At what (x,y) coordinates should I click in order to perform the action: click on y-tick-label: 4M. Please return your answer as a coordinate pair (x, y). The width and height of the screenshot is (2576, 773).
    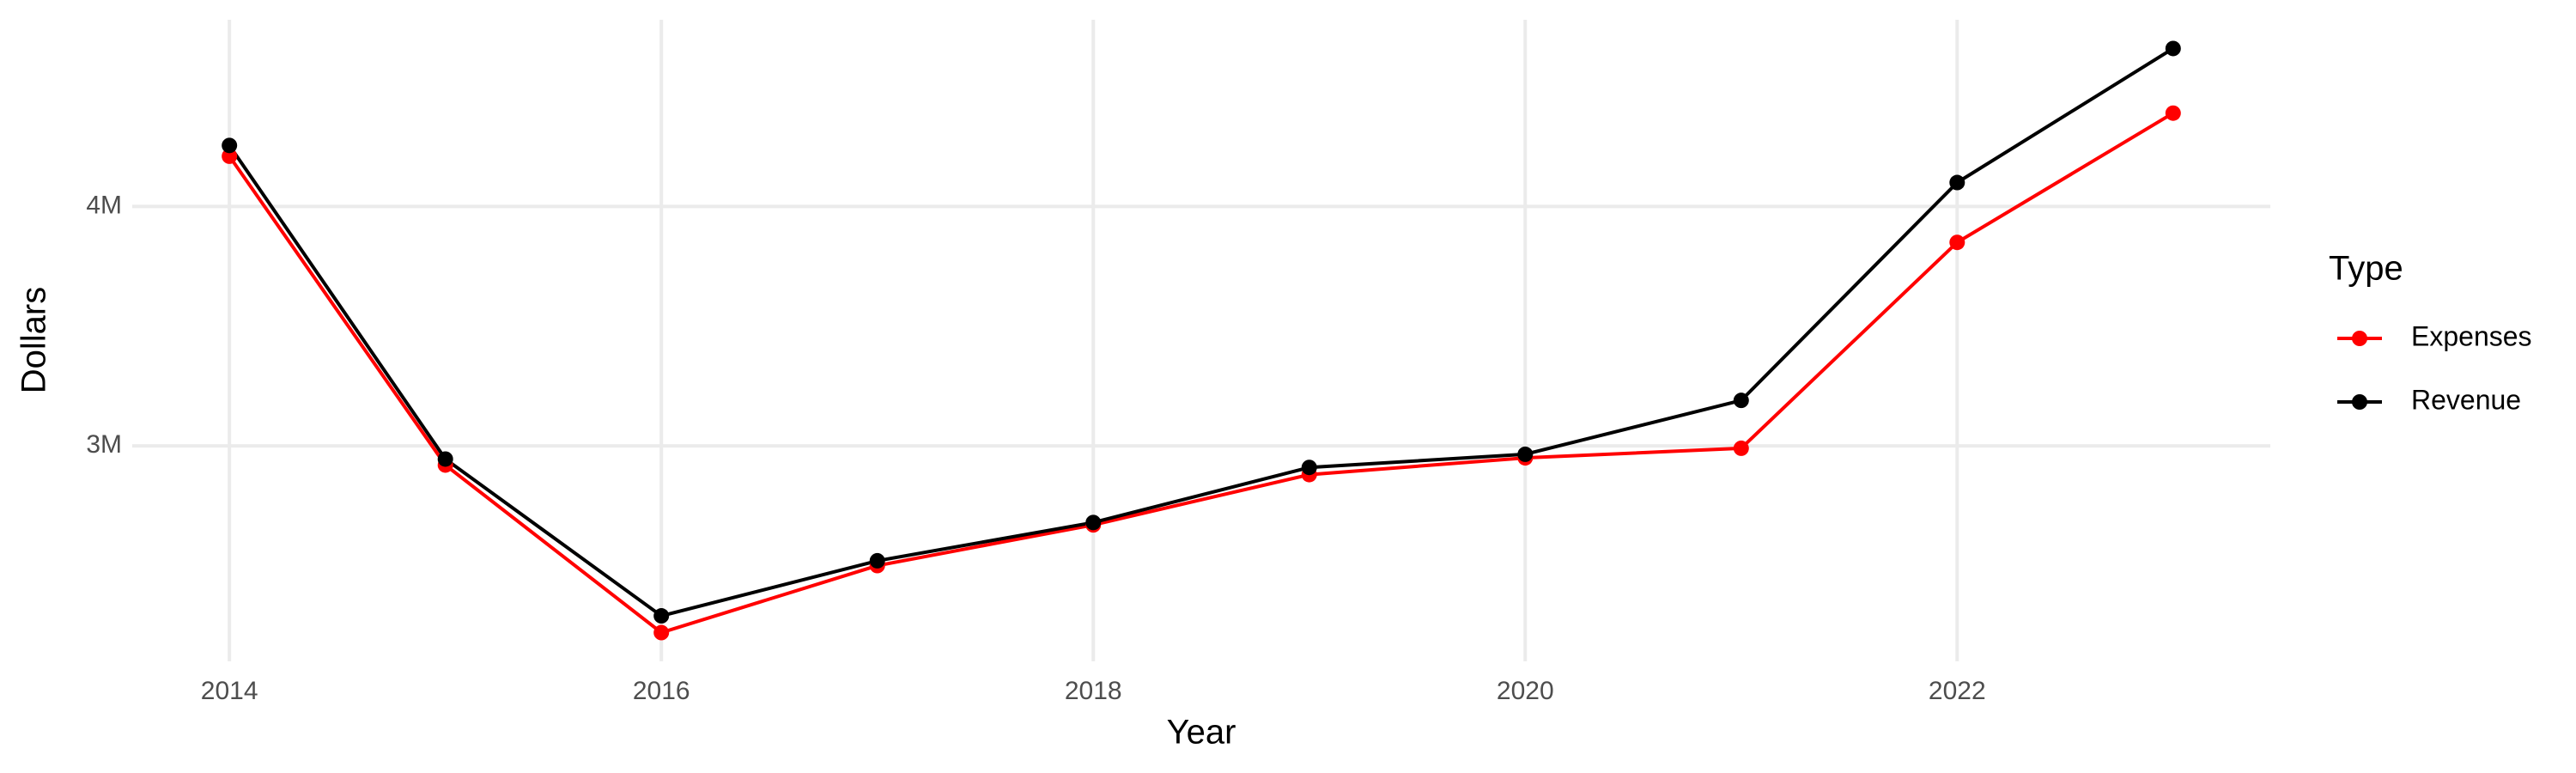
    Looking at the image, I should click on (104, 205).